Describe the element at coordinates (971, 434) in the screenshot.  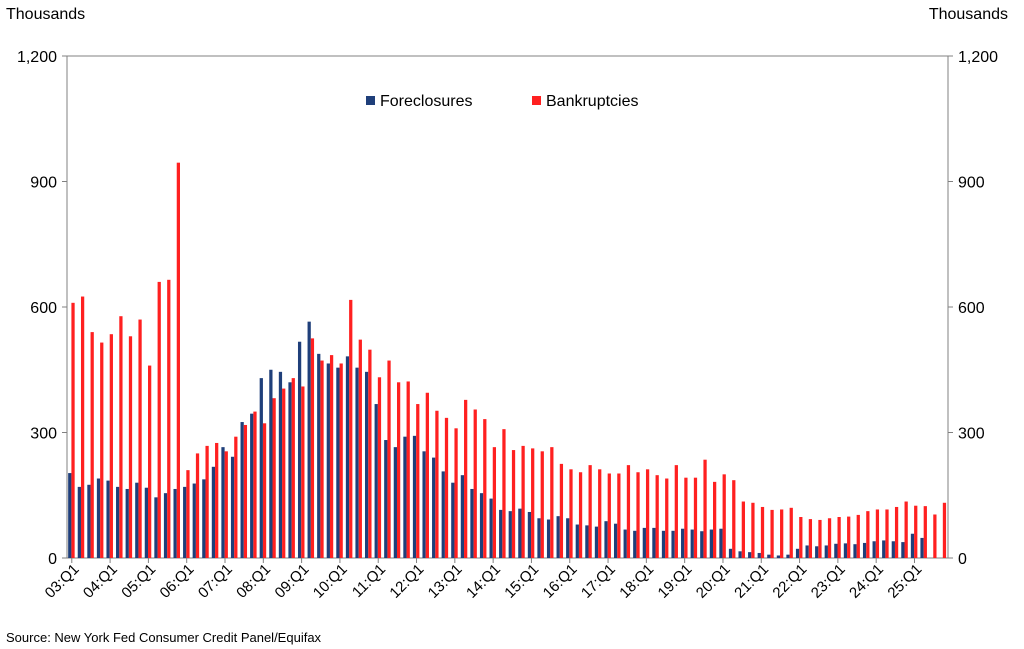
I see `right-y-tick-label: 300` at that location.